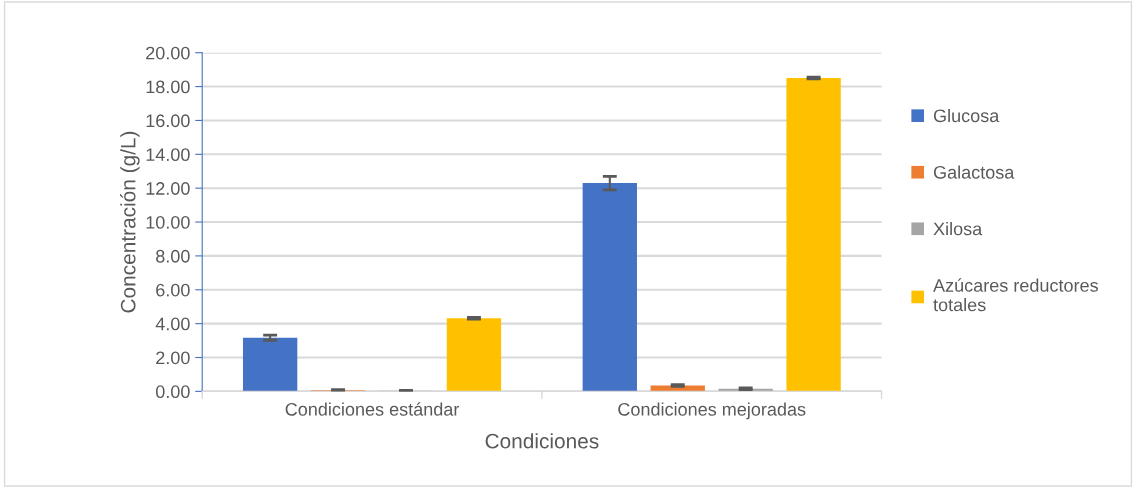 The height and width of the screenshot is (488, 1136). I want to click on y-tick-label: 2.00, so click(173, 358).